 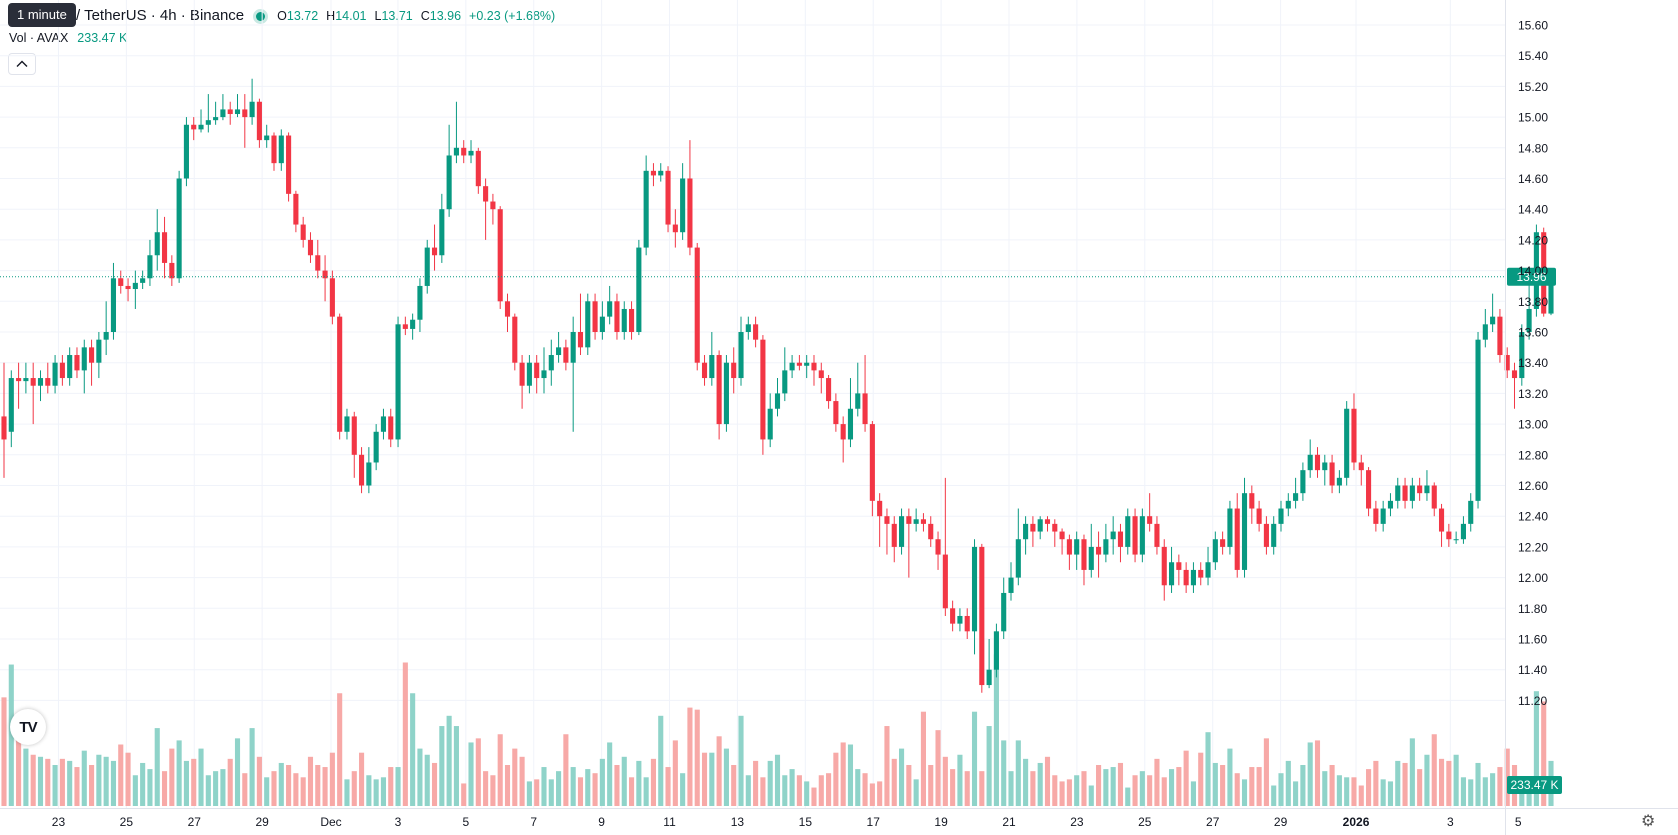 What do you see at coordinates (1648, 821) in the screenshot?
I see `settings-gear-icon: ⚙` at bounding box center [1648, 821].